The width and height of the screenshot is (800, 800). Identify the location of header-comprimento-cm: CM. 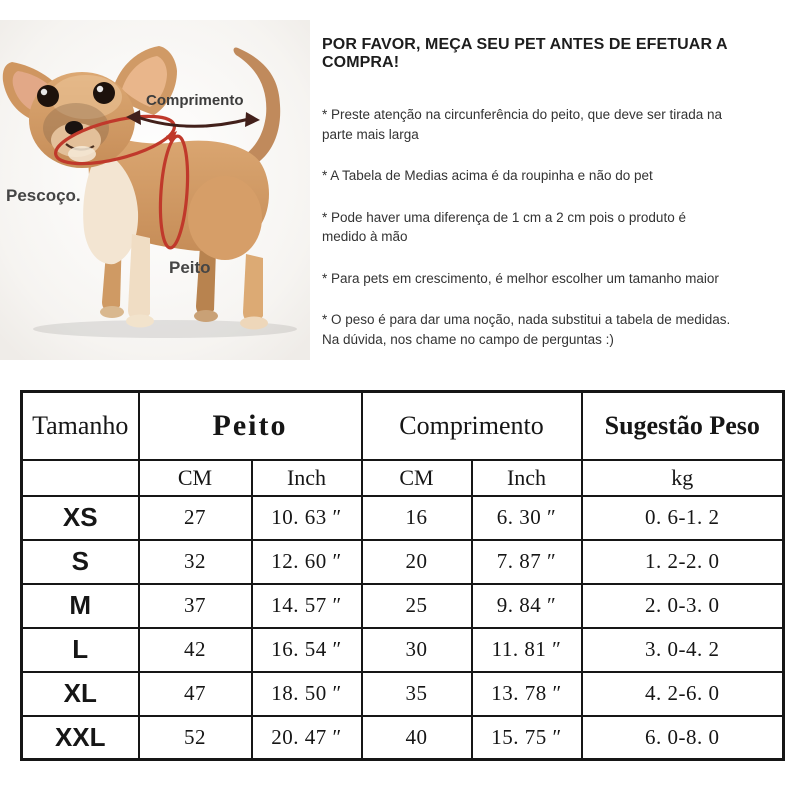
(416, 477).